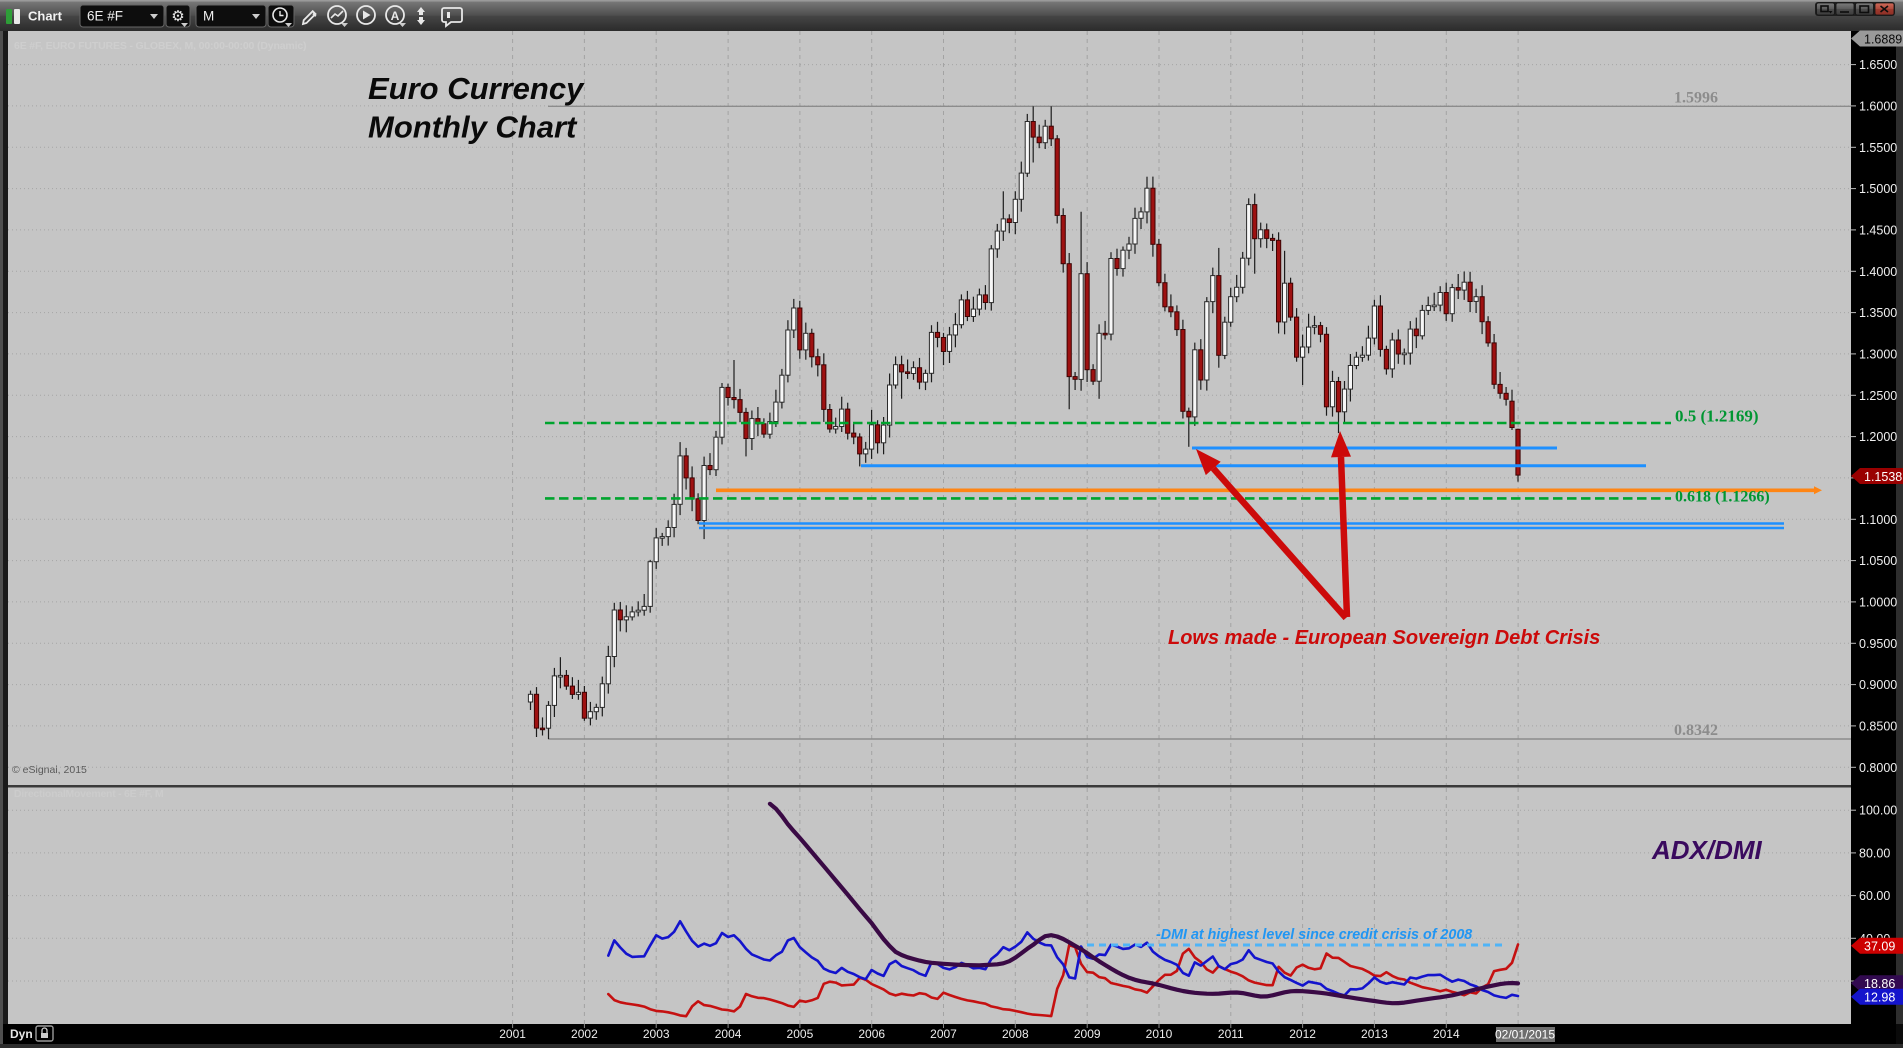 The height and width of the screenshot is (1048, 1903). I want to click on svg-text: ADX/DMI, so click(1707, 850).